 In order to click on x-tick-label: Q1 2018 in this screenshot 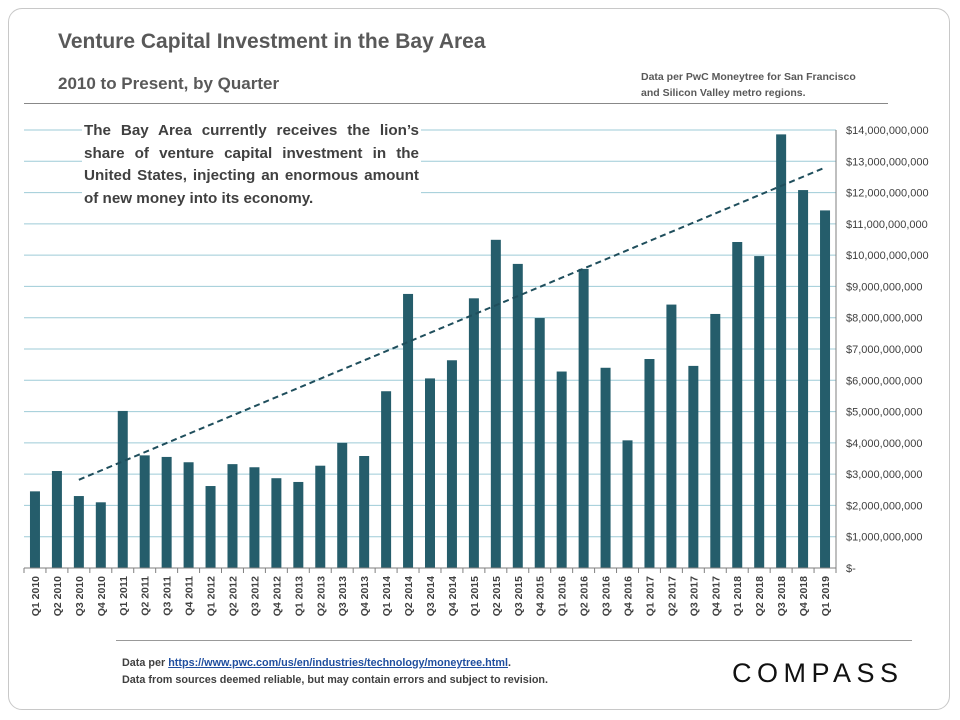, I will do `click(738, 596)`.